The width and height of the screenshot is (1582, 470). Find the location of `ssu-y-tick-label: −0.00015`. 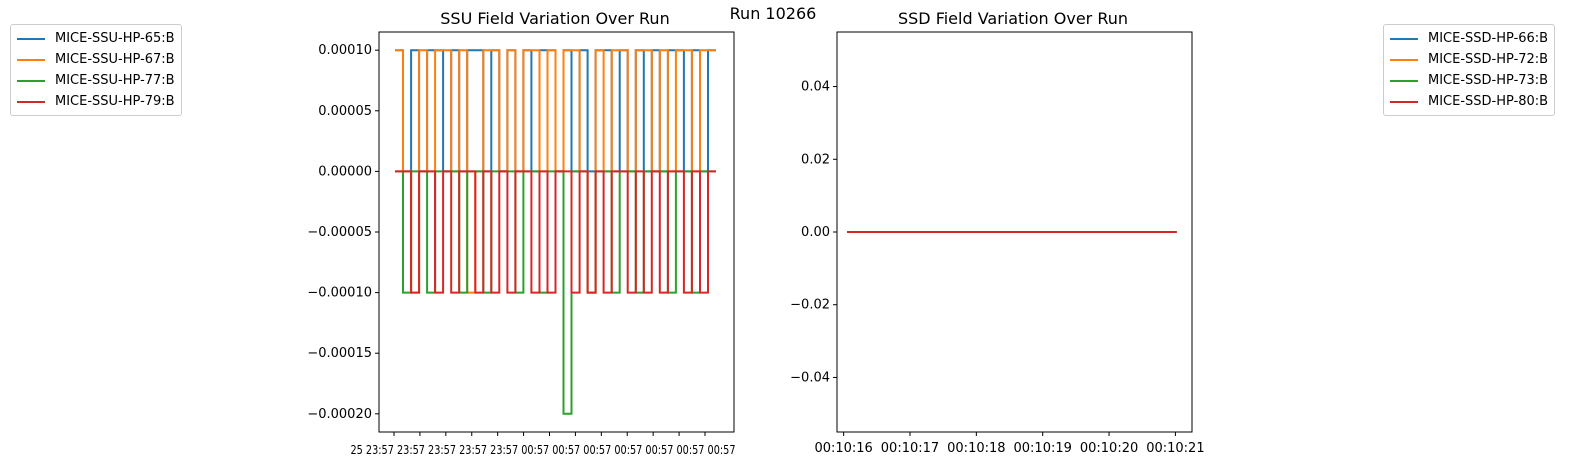

ssu-y-tick-label: −0.00015 is located at coordinates (339, 353).